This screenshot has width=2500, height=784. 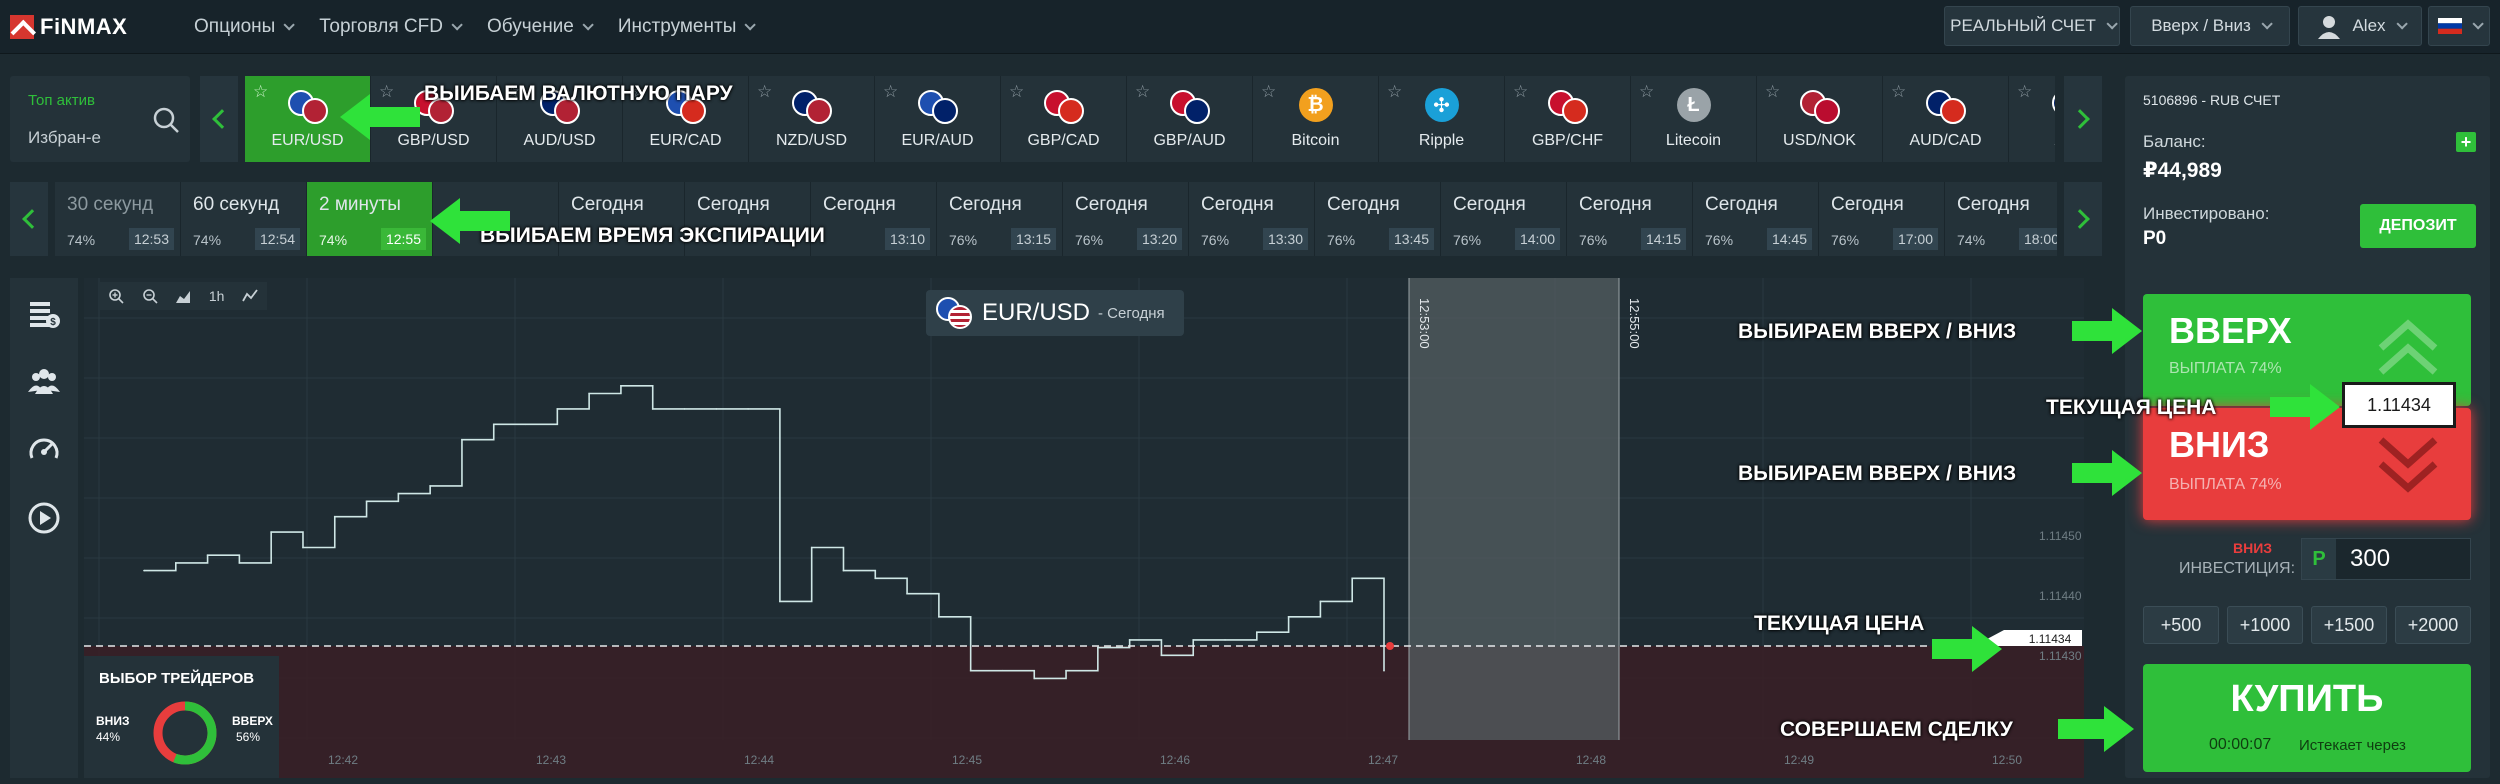 What do you see at coordinates (2001, 219) in the screenshot?
I see `expiry-item: Сегодня 74% 18:00` at bounding box center [2001, 219].